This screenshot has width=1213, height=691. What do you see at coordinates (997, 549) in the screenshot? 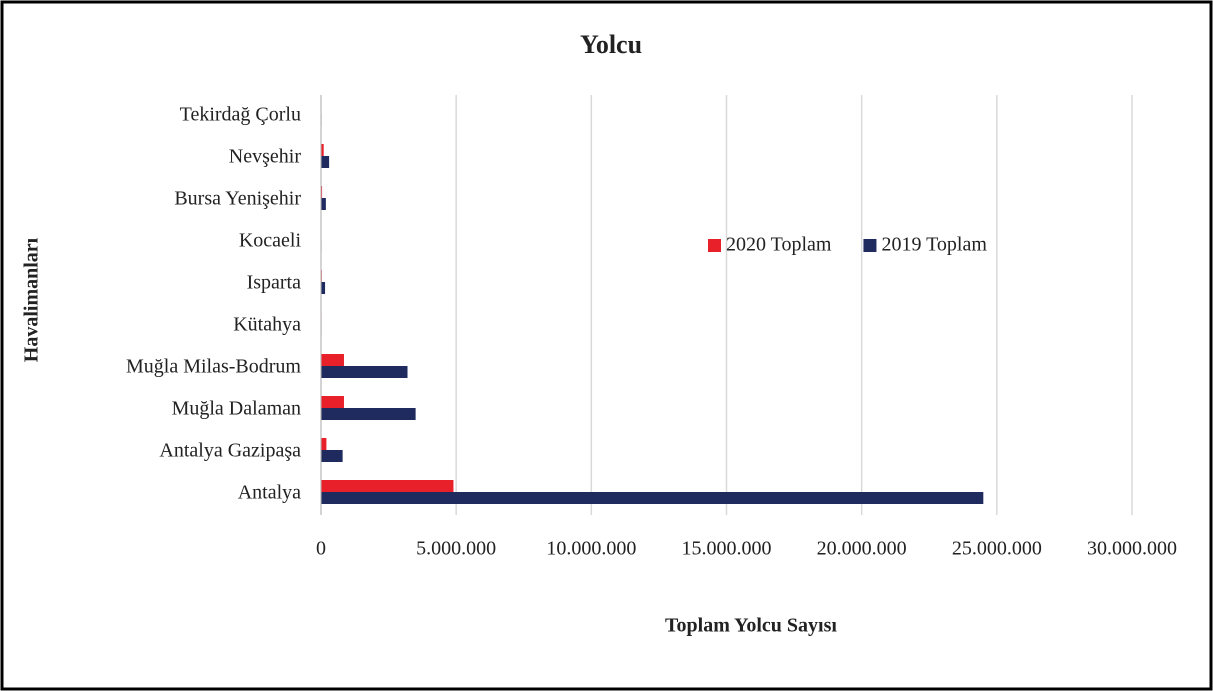
I see `x-tick-label: 25.000.000` at bounding box center [997, 549].